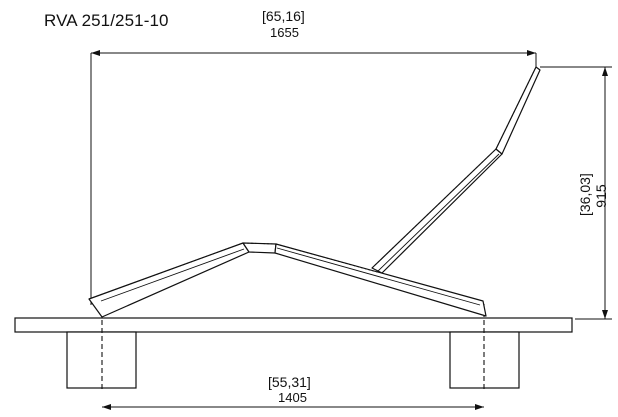  I want to click on top-dimension-inches: [65,16], so click(283, 16).